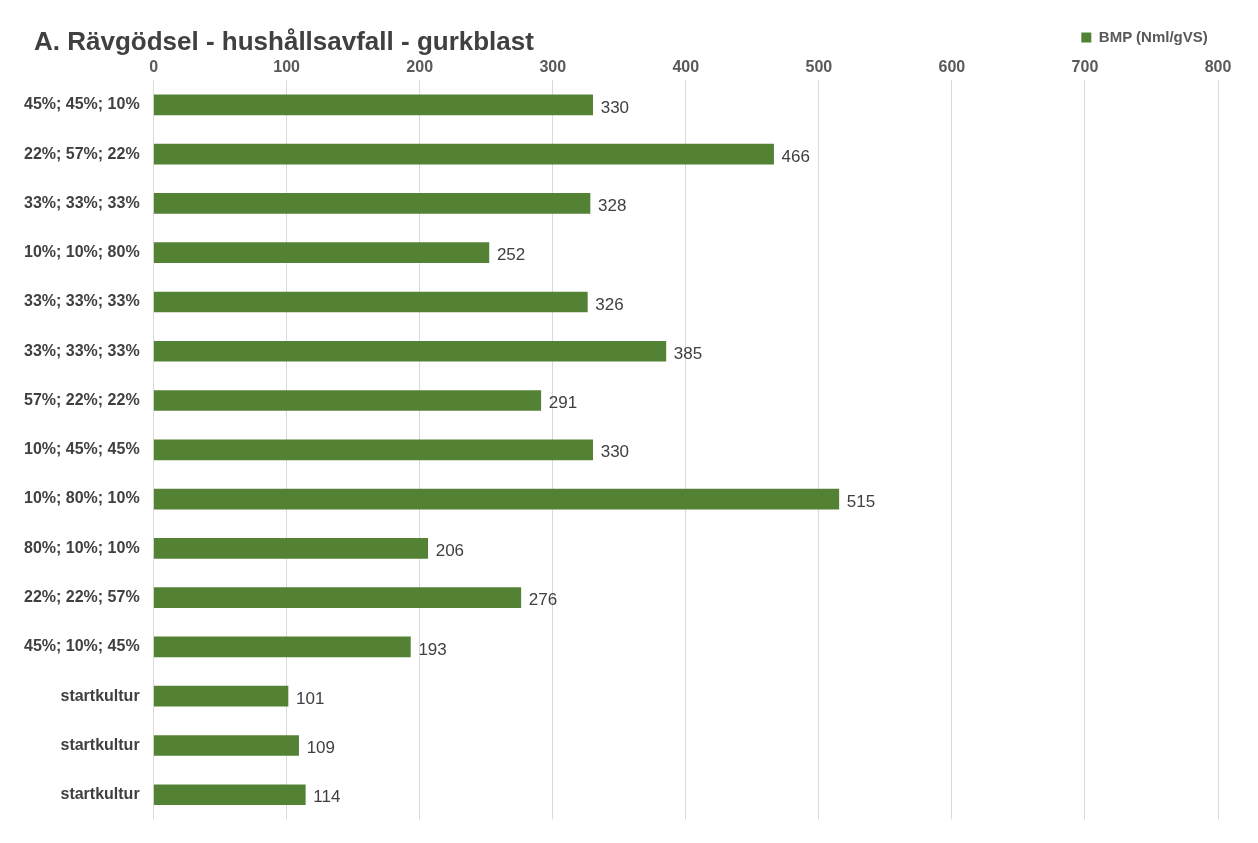 The height and width of the screenshot is (843, 1258). I want to click on y-tick-label: 10%; 80%; 10%, so click(81, 498).